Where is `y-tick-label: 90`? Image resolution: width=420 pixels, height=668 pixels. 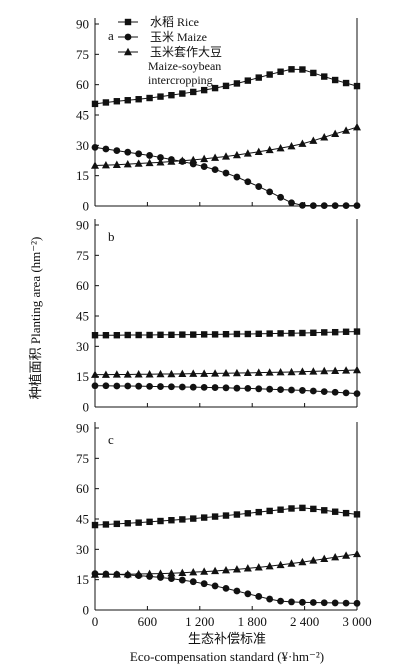
y-tick-label: 90 is located at coordinates (82, 24).